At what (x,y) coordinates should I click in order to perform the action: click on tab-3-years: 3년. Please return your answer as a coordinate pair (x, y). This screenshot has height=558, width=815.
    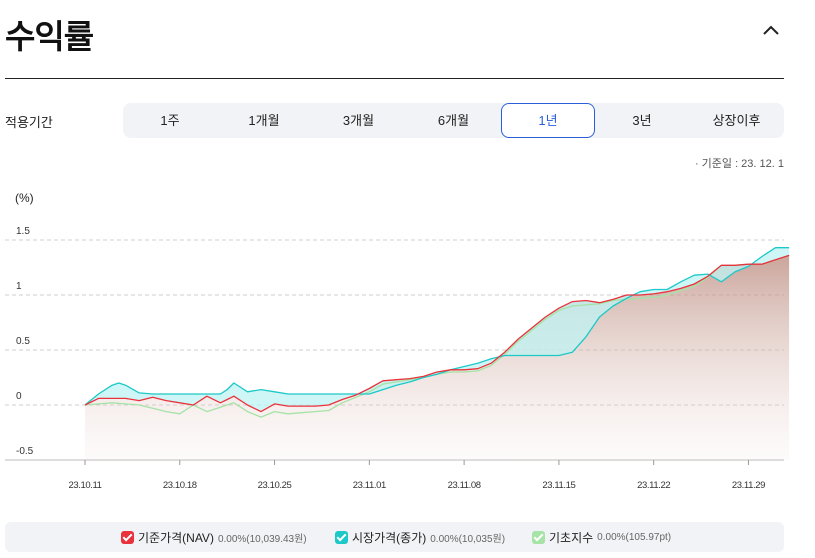
    Looking at the image, I should click on (642, 120).